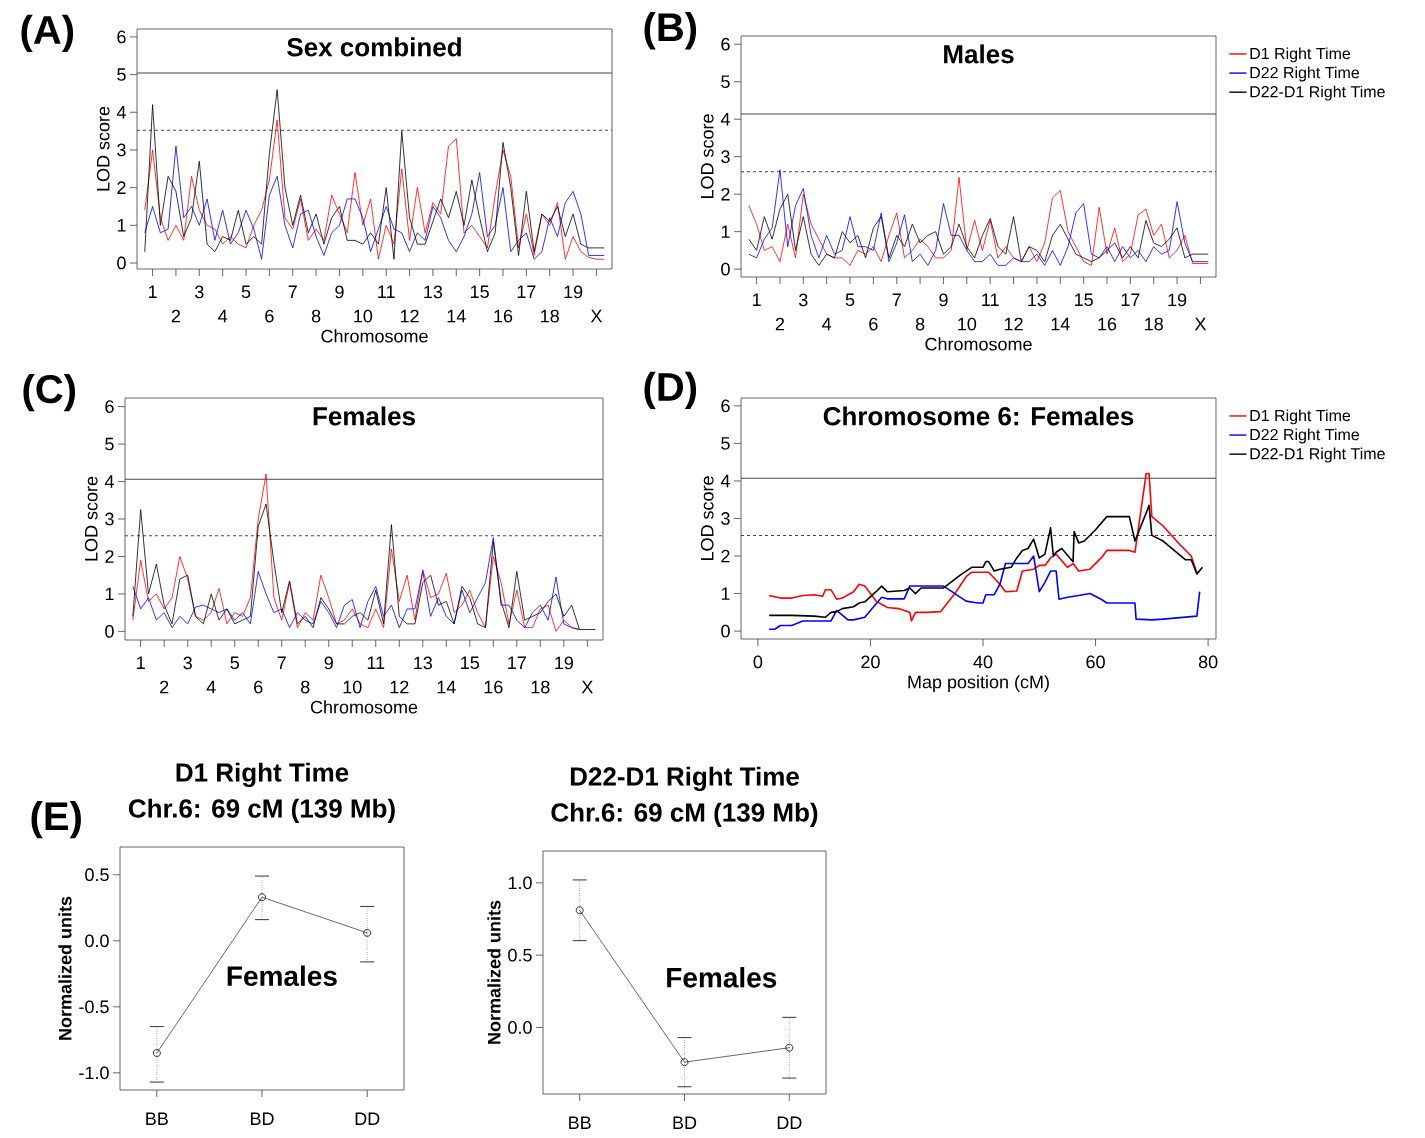  Describe the element at coordinates (983, 662) in the screenshot. I see `x-tick-label: 40` at that location.